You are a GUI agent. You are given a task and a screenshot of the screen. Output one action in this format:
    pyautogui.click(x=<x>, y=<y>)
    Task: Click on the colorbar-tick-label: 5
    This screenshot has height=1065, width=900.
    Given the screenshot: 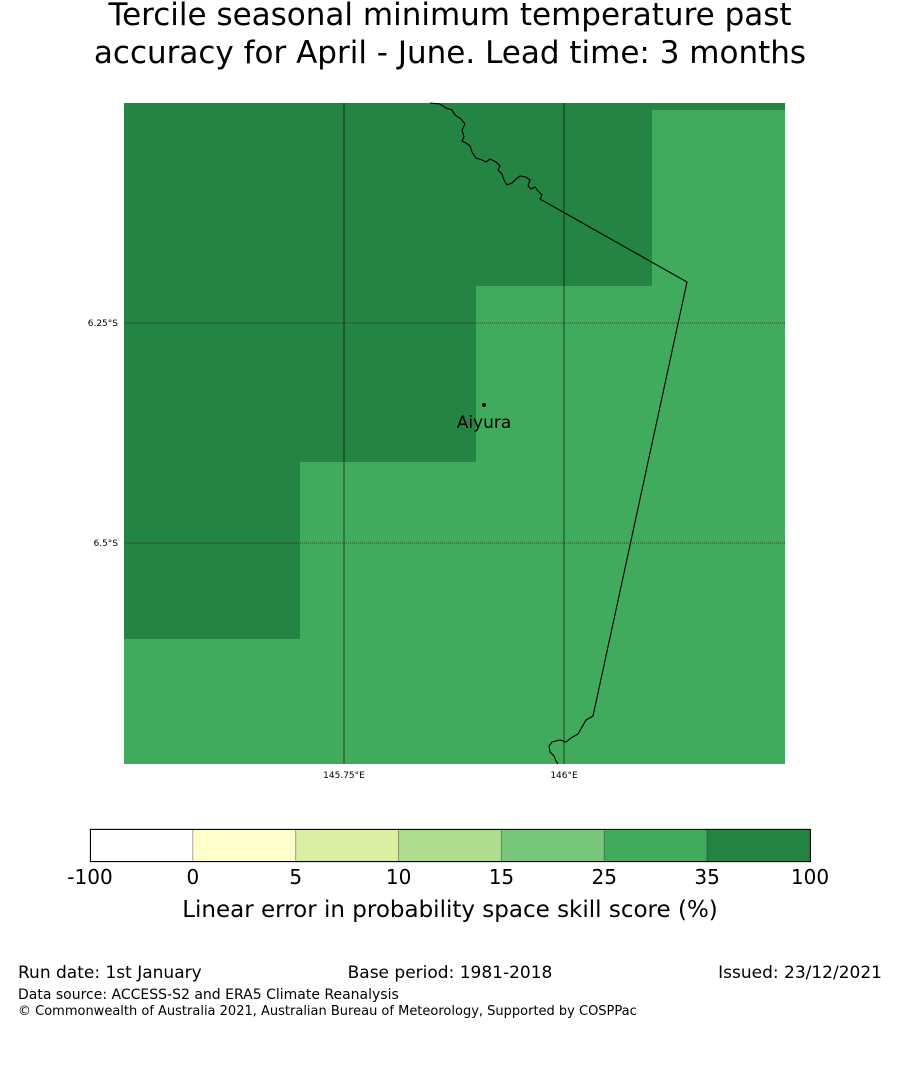 What is the action you would take?
    pyautogui.click(x=295, y=877)
    